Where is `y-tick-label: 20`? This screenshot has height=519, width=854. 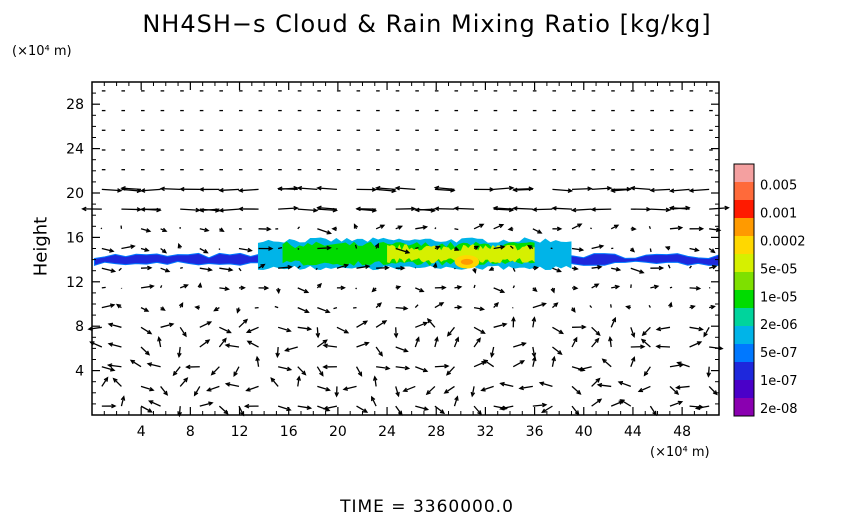 y-tick-label: 20 is located at coordinates (75, 194).